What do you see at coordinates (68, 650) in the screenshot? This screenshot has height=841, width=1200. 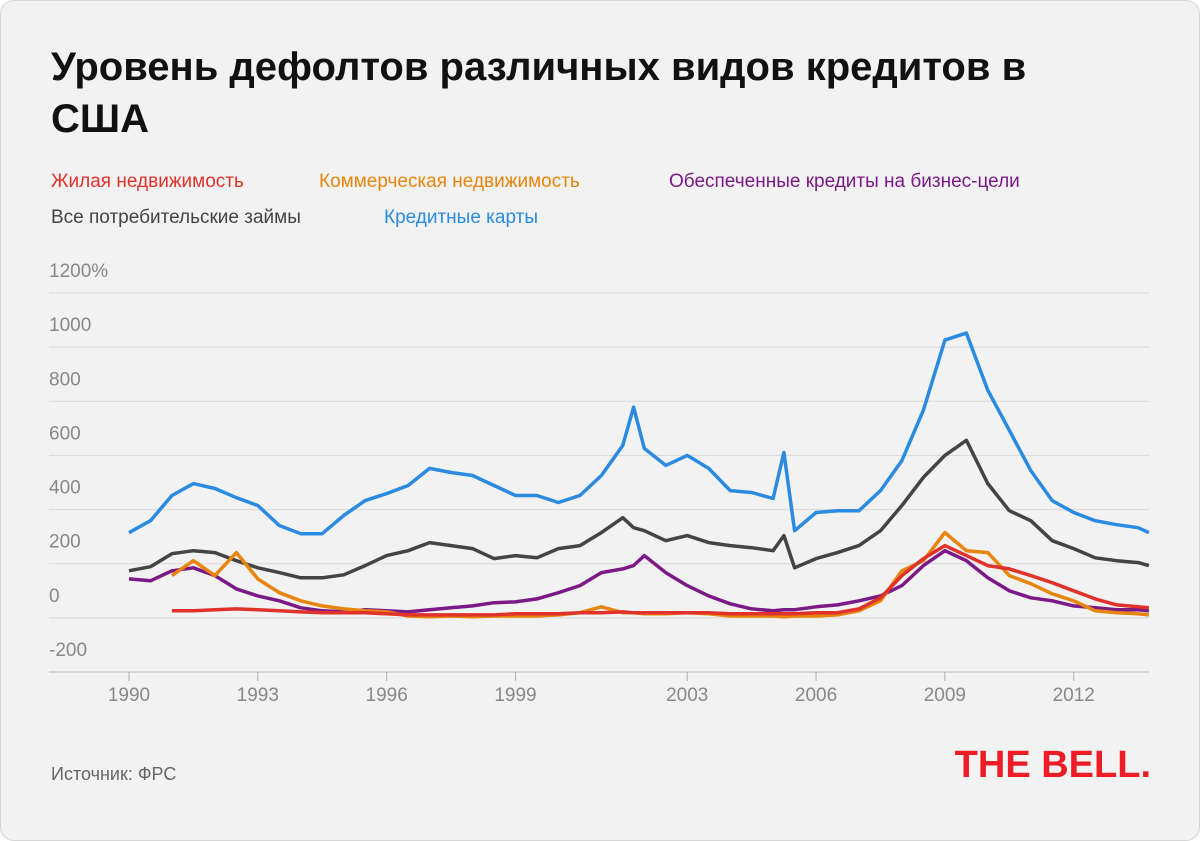 I see `y-tick-label: -200` at bounding box center [68, 650].